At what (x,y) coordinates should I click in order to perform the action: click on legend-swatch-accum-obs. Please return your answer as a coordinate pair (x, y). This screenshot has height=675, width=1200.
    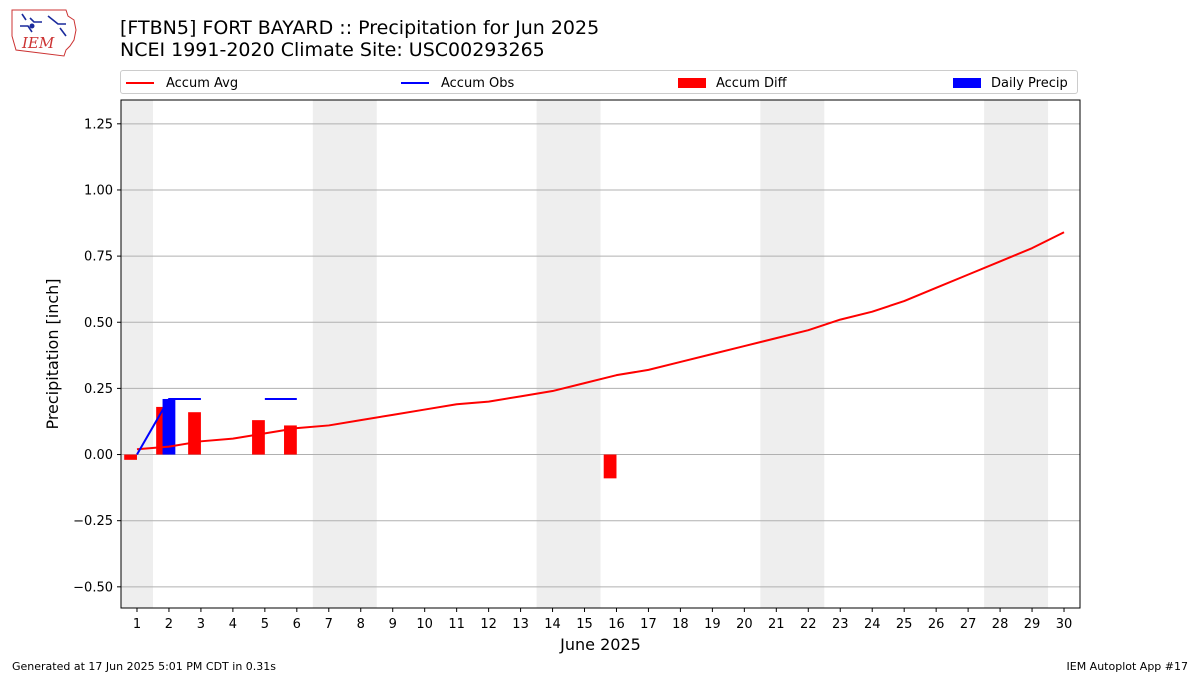
    Looking at the image, I should click on (415, 83).